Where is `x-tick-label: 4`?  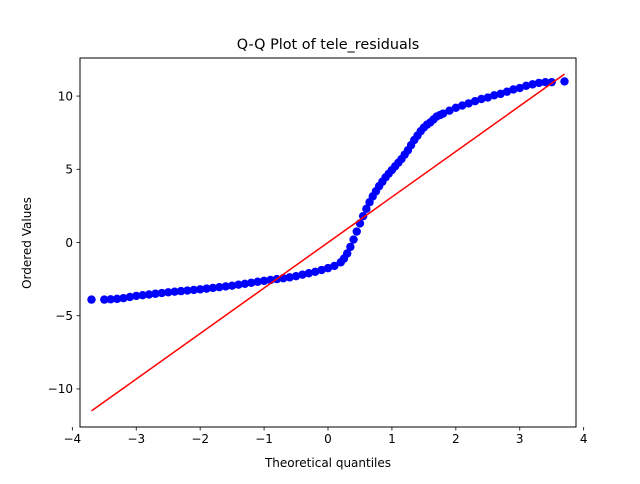
x-tick-label: 4 is located at coordinates (584, 439).